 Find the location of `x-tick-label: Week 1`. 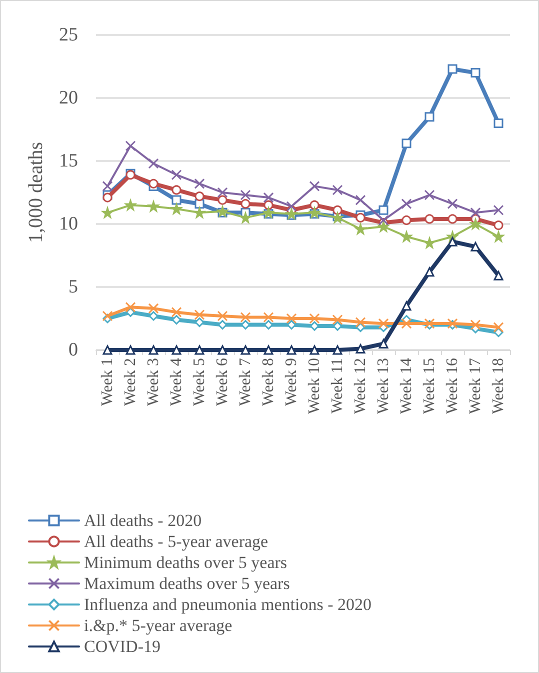

x-tick-label: Week 1 is located at coordinates (107, 382).